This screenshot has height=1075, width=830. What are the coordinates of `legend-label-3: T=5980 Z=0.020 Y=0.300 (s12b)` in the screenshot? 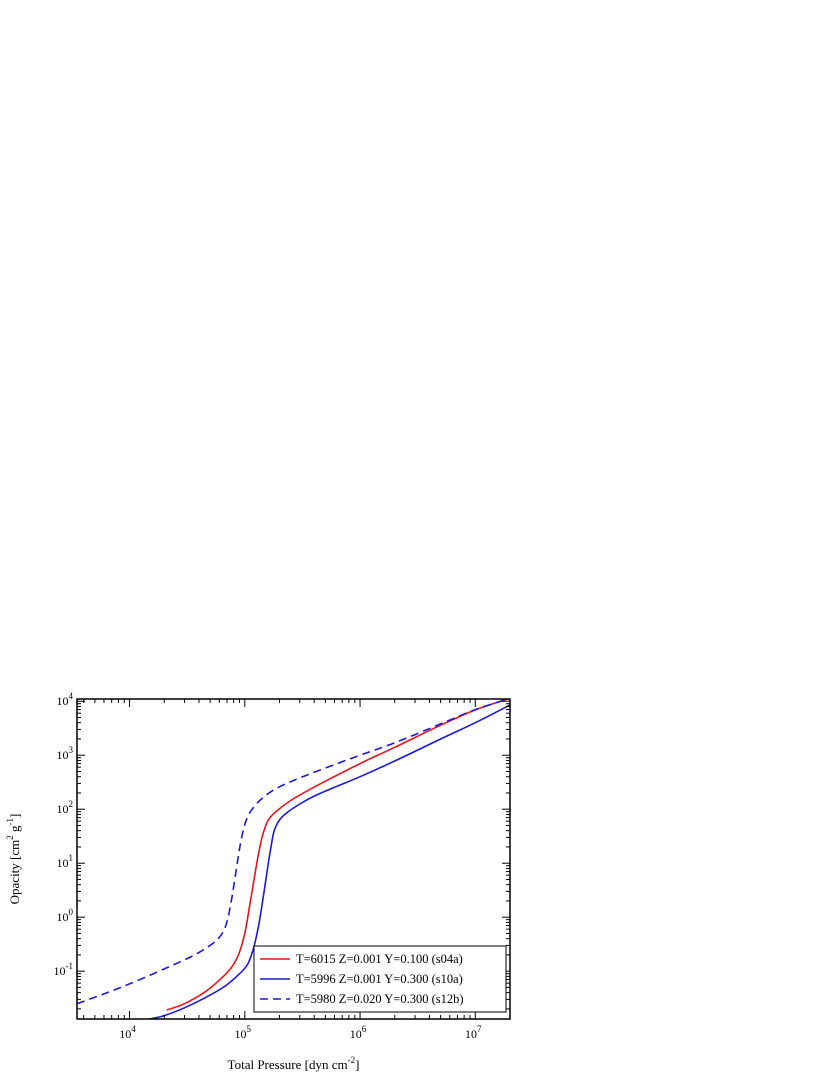 It's located at (380, 999).